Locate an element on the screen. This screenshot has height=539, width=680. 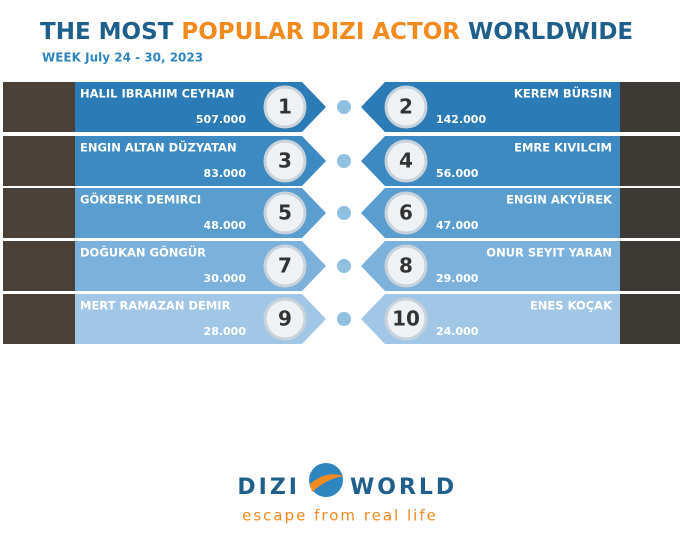
view-count: 29.000 is located at coordinates (457, 278).